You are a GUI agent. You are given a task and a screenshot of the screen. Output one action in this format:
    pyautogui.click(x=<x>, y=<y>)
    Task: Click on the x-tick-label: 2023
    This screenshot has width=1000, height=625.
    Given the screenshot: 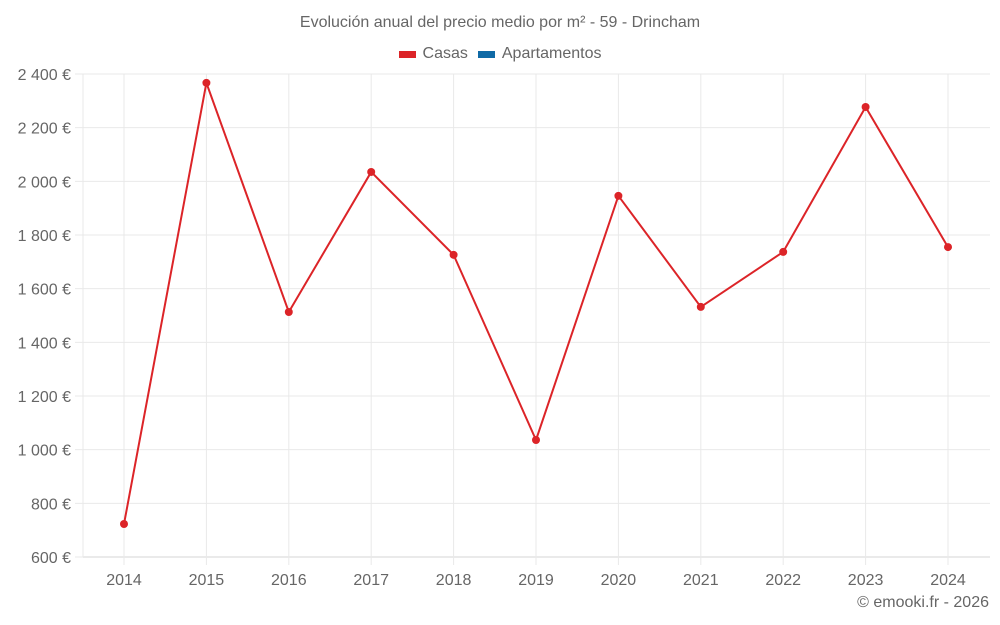 What is the action you would take?
    pyautogui.click(x=866, y=580)
    